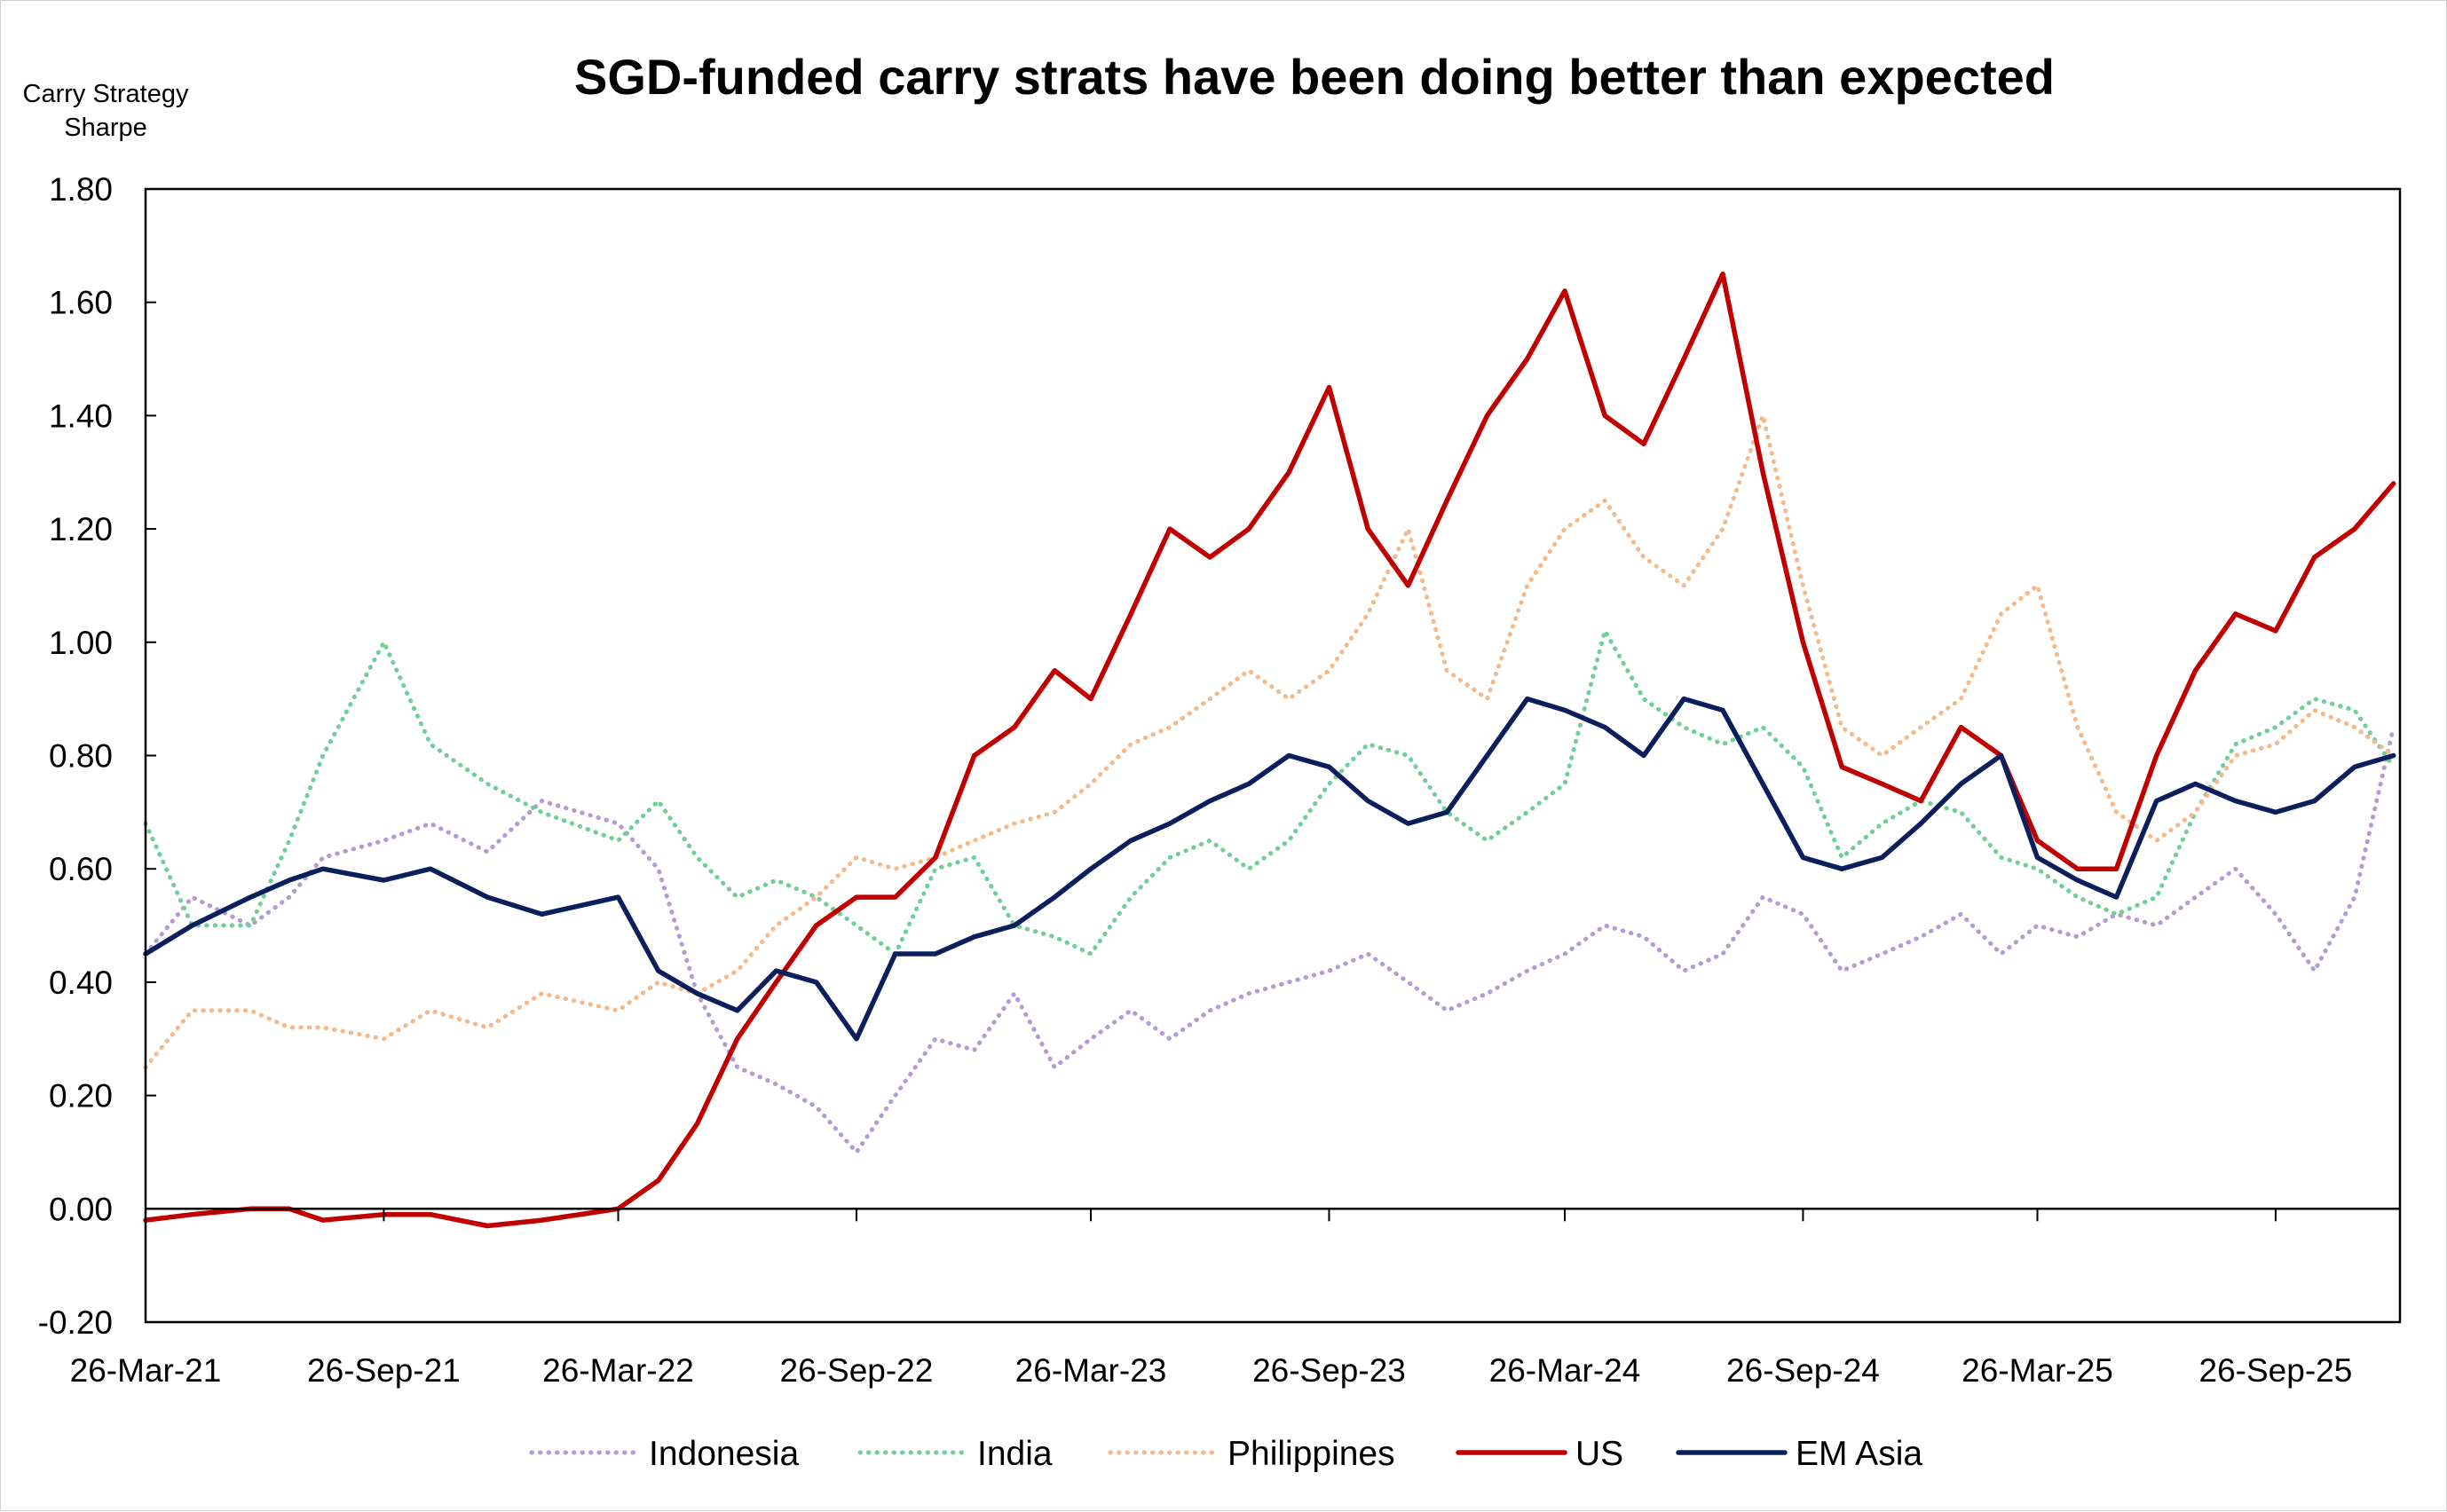 The height and width of the screenshot is (1512, 2447). What do you see at coordinates (81, 1096) in the screenshot?
I see `y-tick-label: 0.20` at bounding box center [81, 1096].